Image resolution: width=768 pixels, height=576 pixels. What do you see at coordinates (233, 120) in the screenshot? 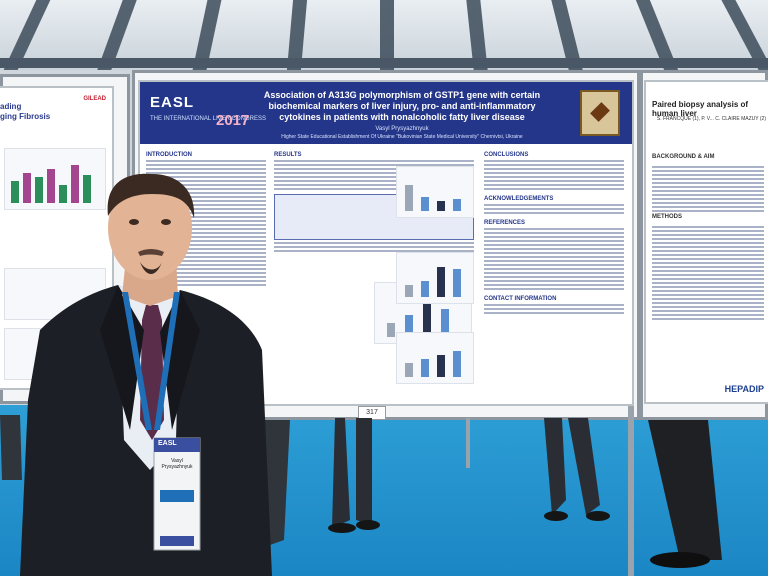
I see `congress-year: 2017` at bounding box center [233, 120].